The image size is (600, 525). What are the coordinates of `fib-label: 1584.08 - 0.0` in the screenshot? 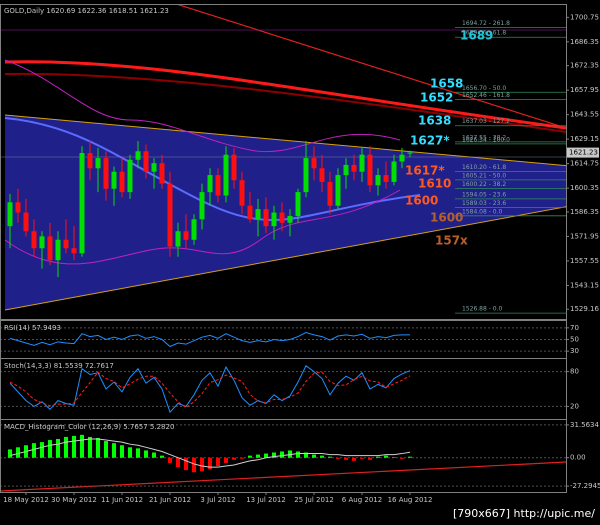 It's located at (482, 211).